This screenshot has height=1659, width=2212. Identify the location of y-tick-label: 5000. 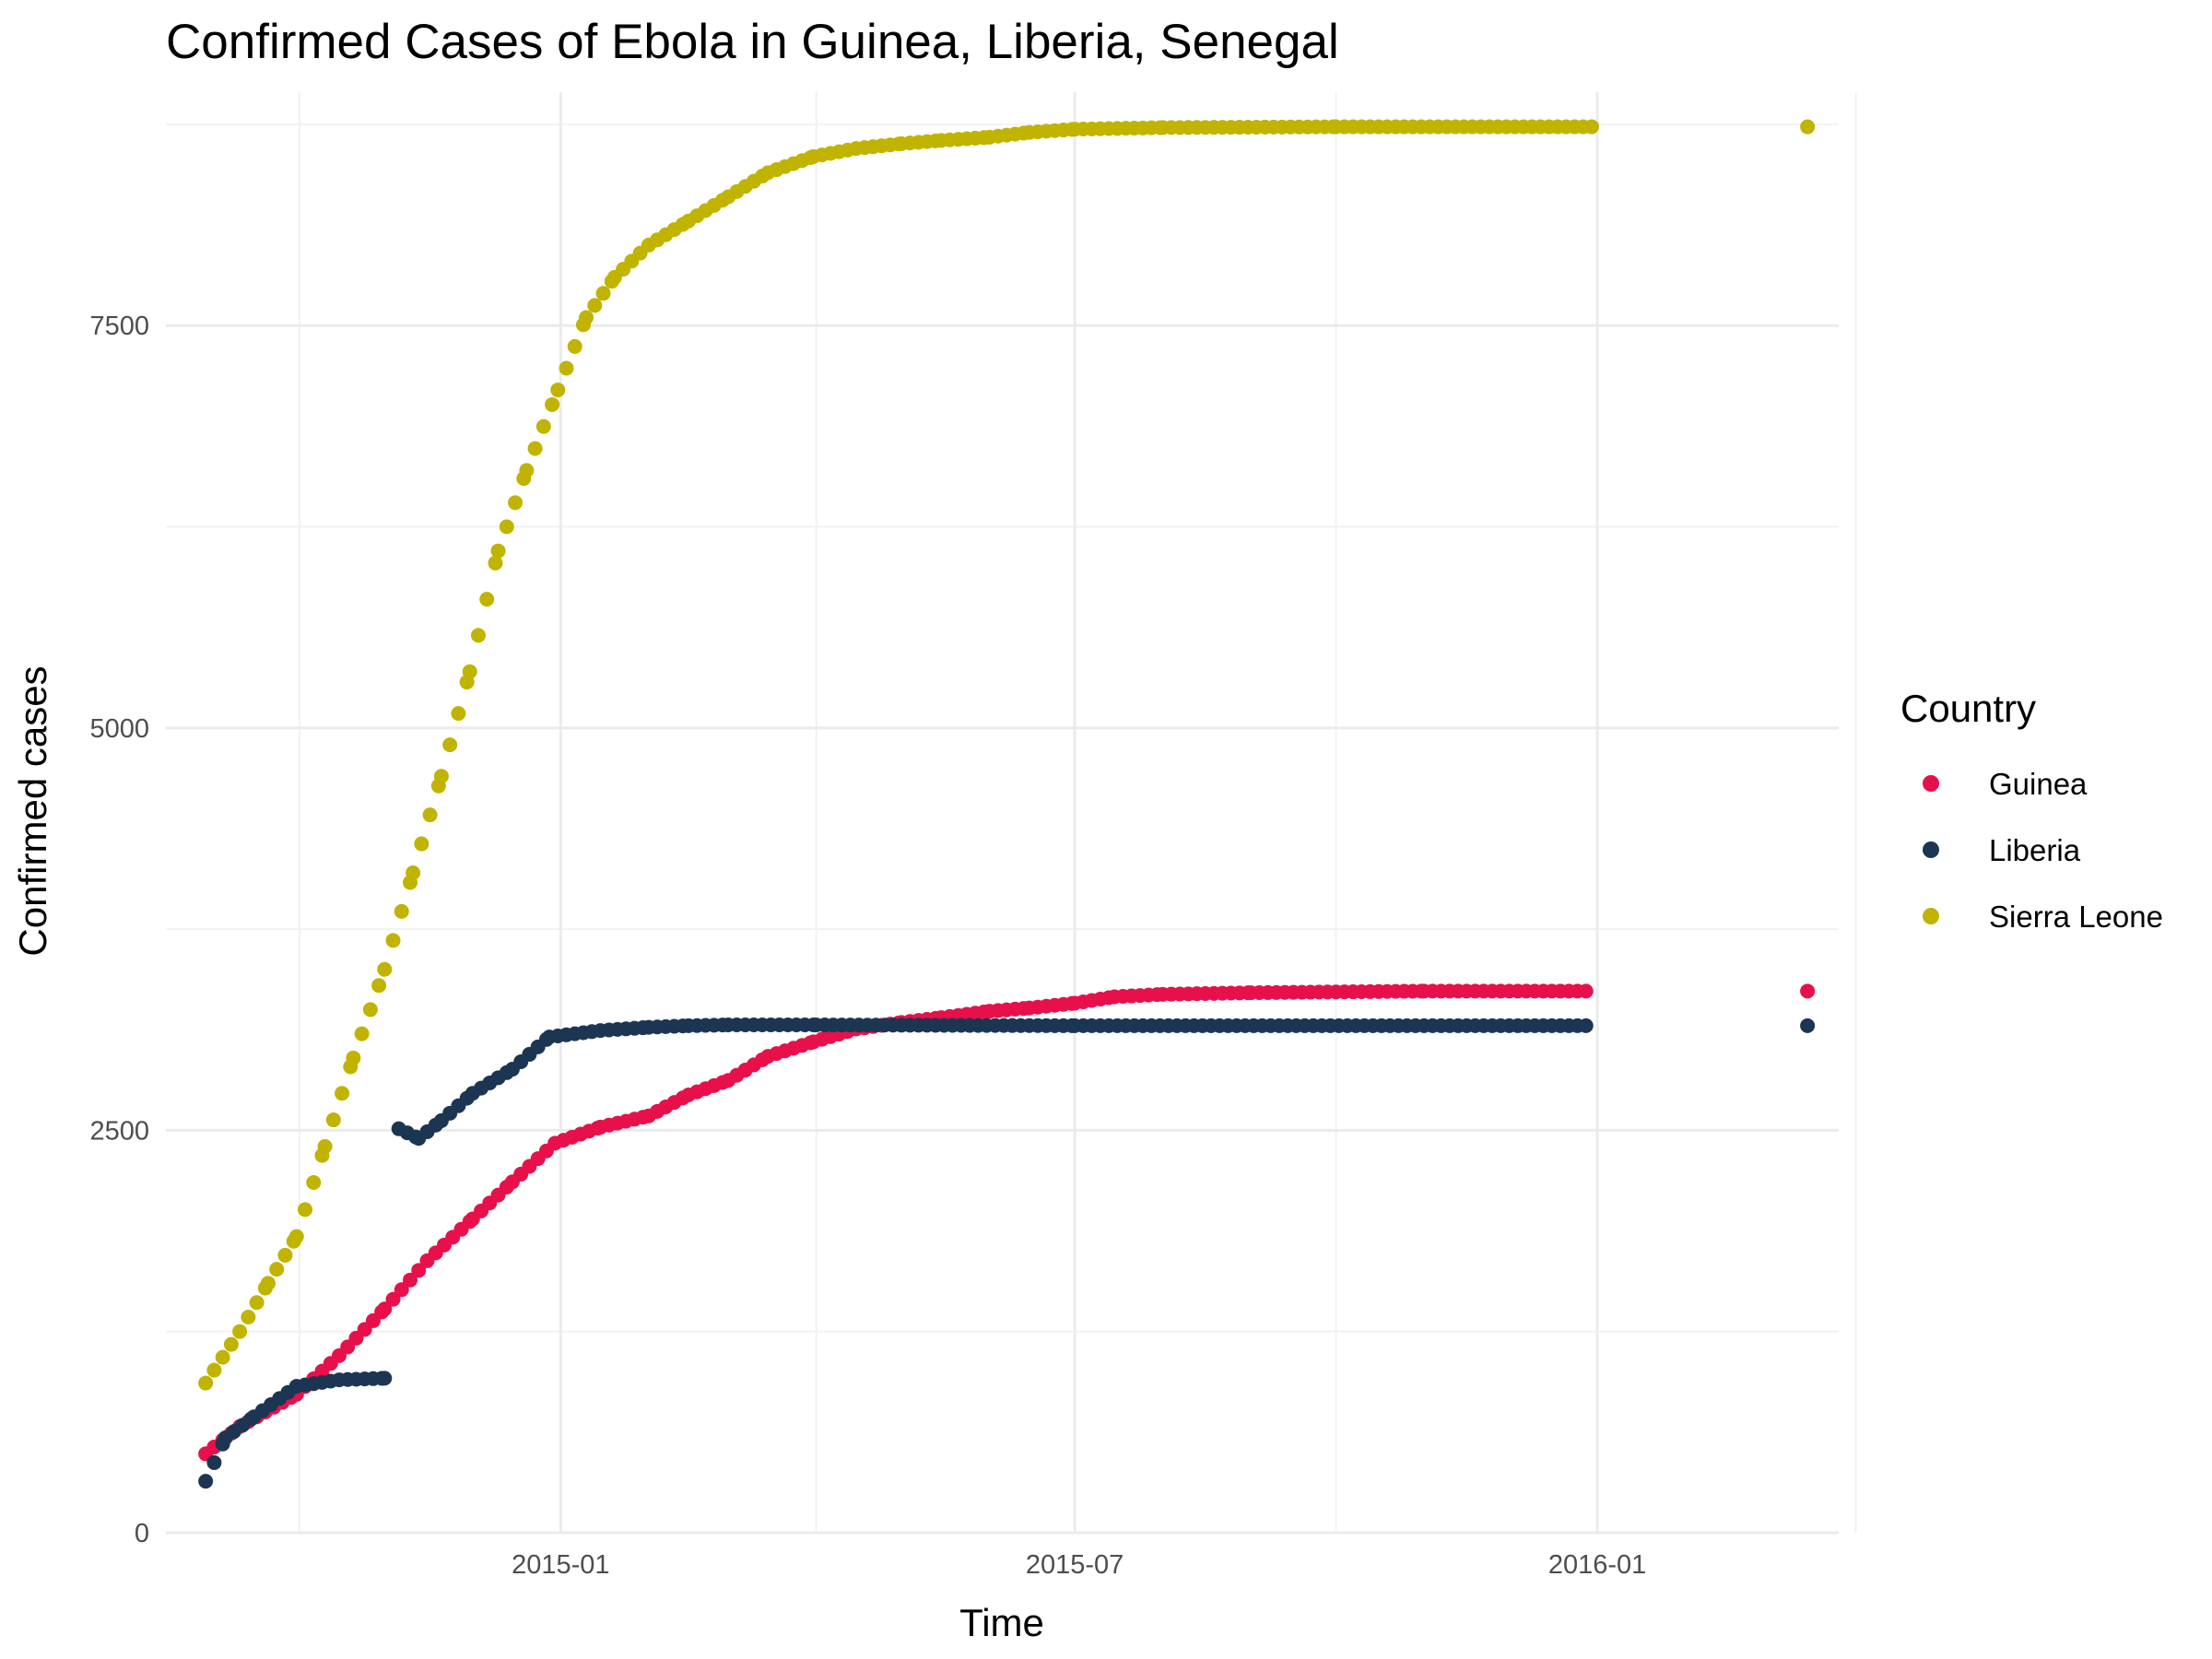
(119, 729).